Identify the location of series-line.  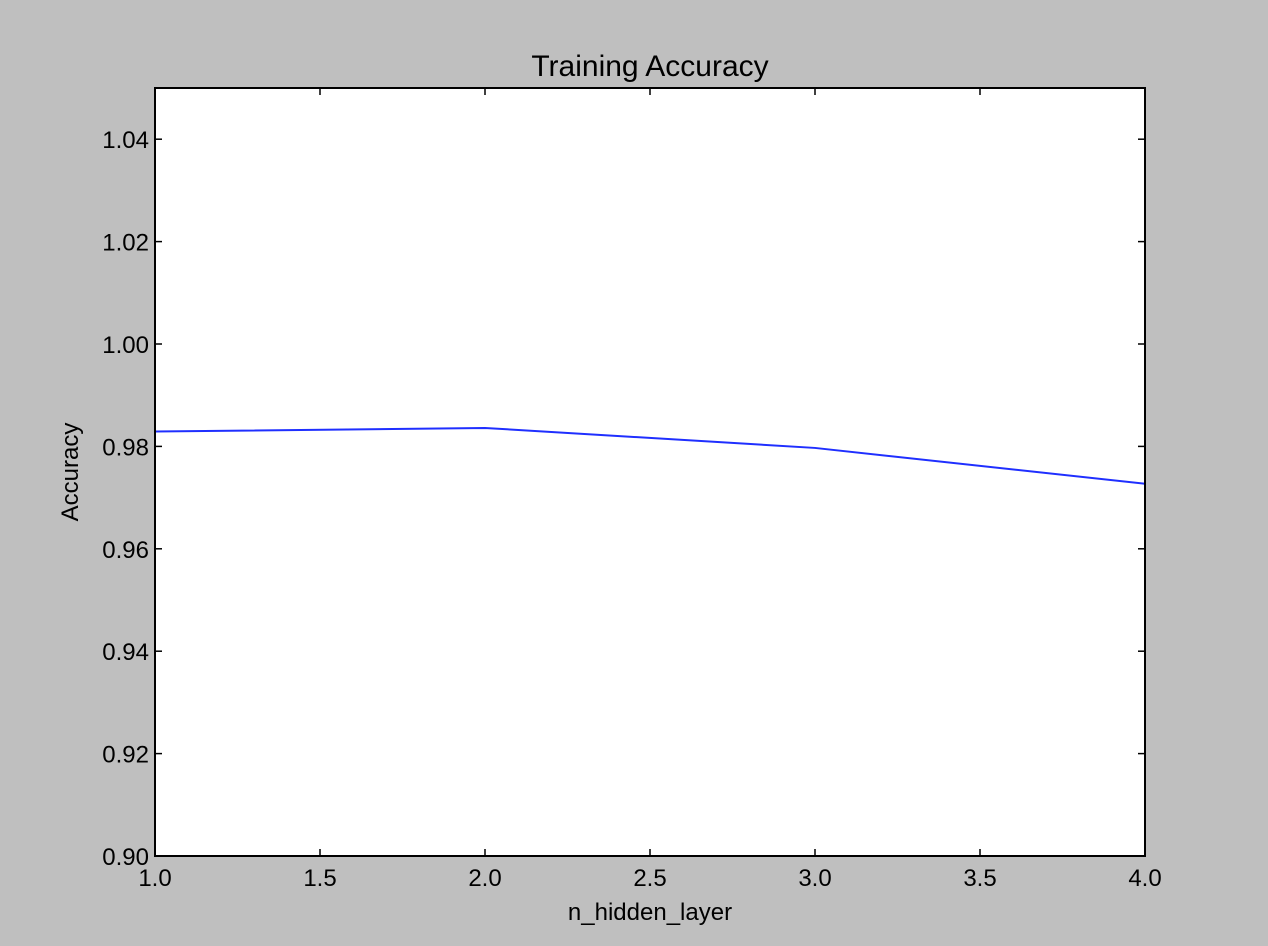
(650, 455).